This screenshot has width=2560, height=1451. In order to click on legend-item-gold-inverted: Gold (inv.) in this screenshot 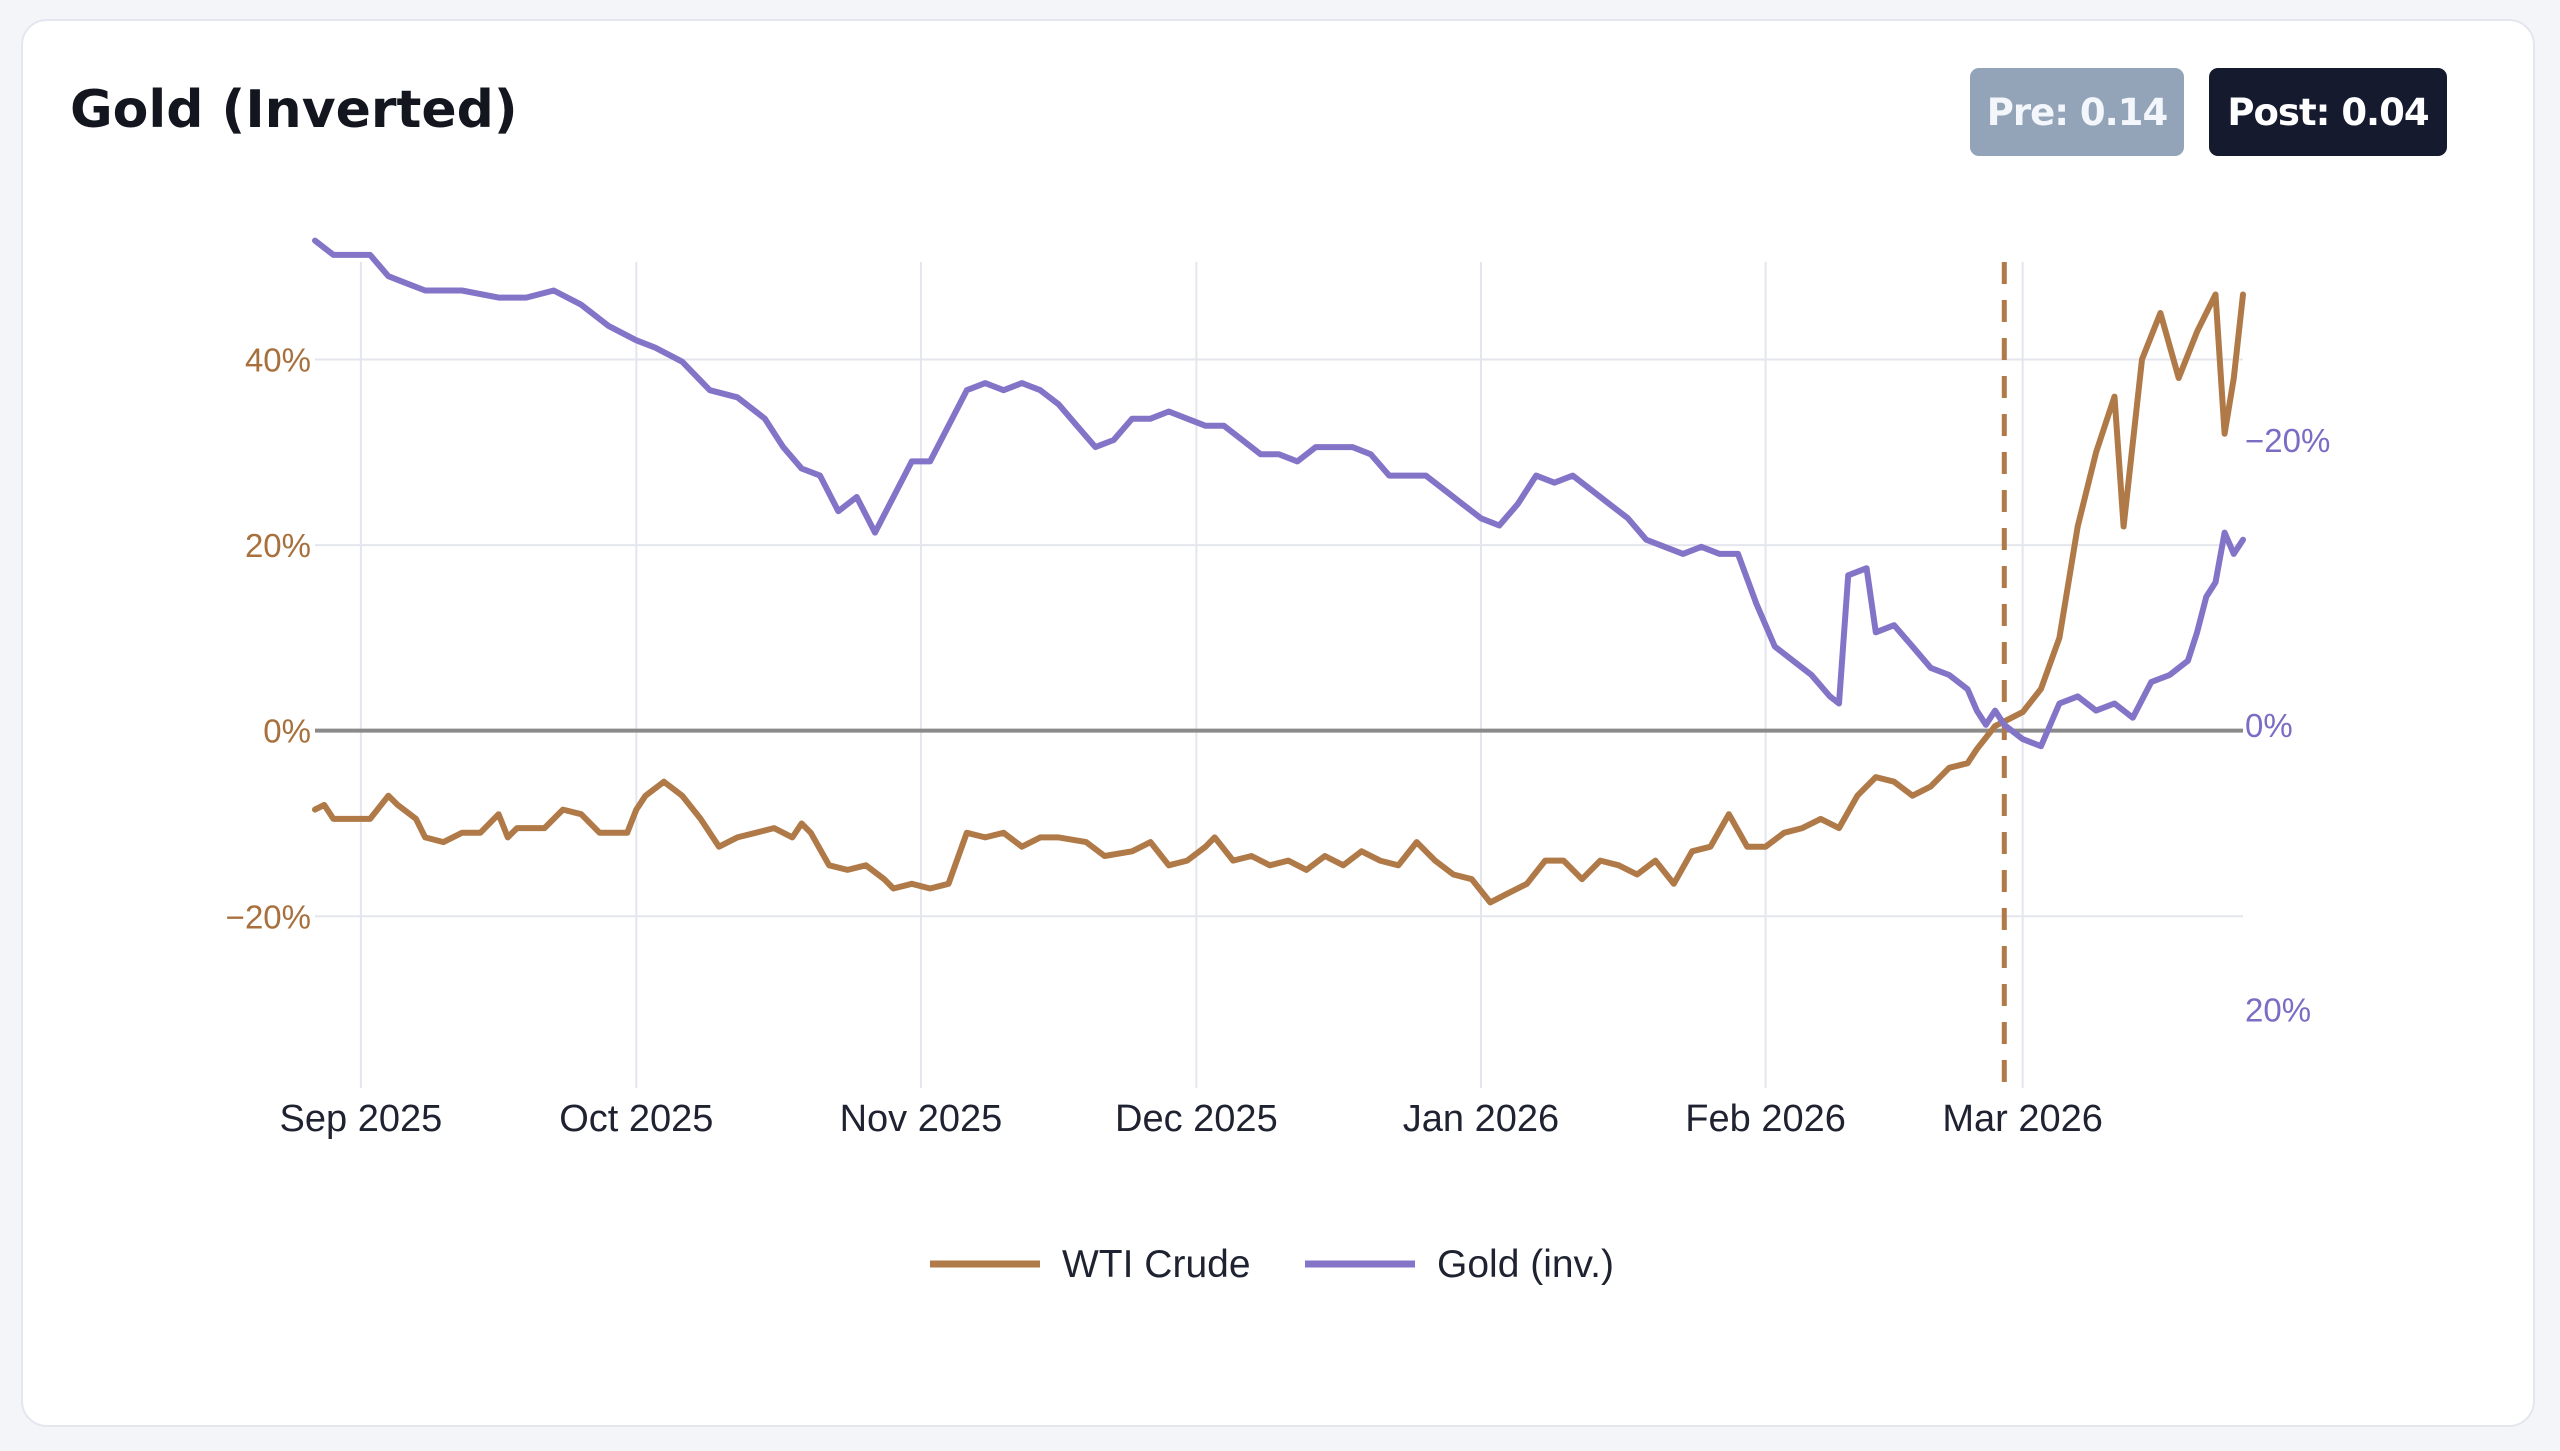, I will do `click(1459, 1264)`.